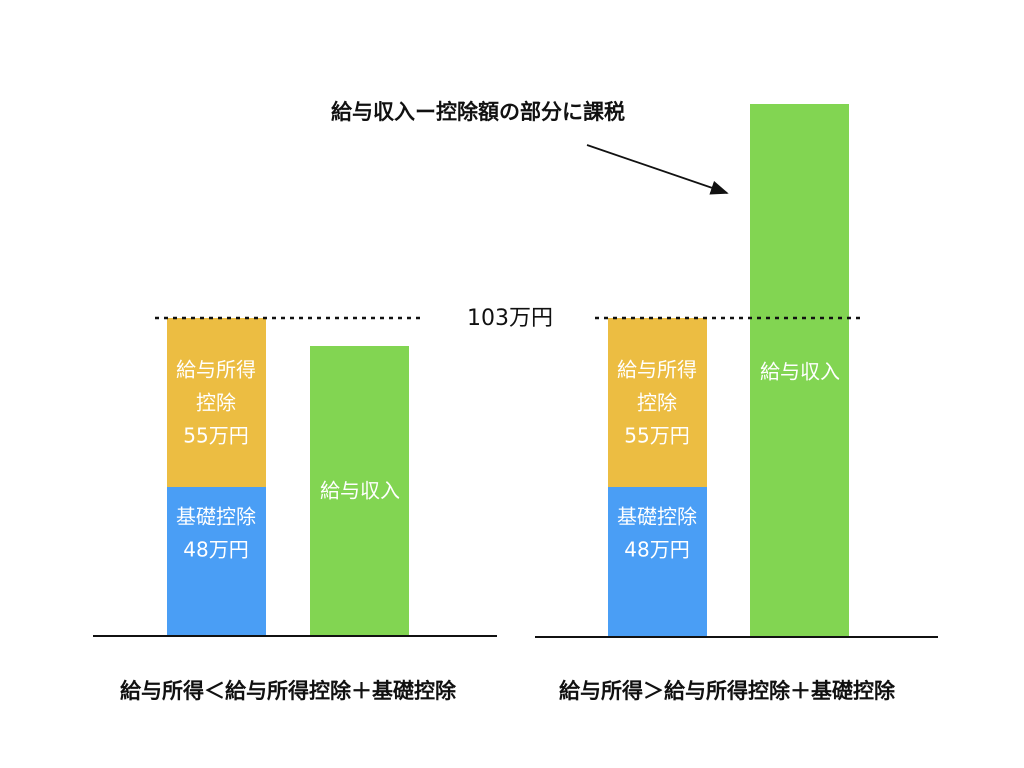  Describe the element at coordinates (478, 112) in the screenshot. I see `annotation: 給与収入ー控除額の部分に課税` at that location.